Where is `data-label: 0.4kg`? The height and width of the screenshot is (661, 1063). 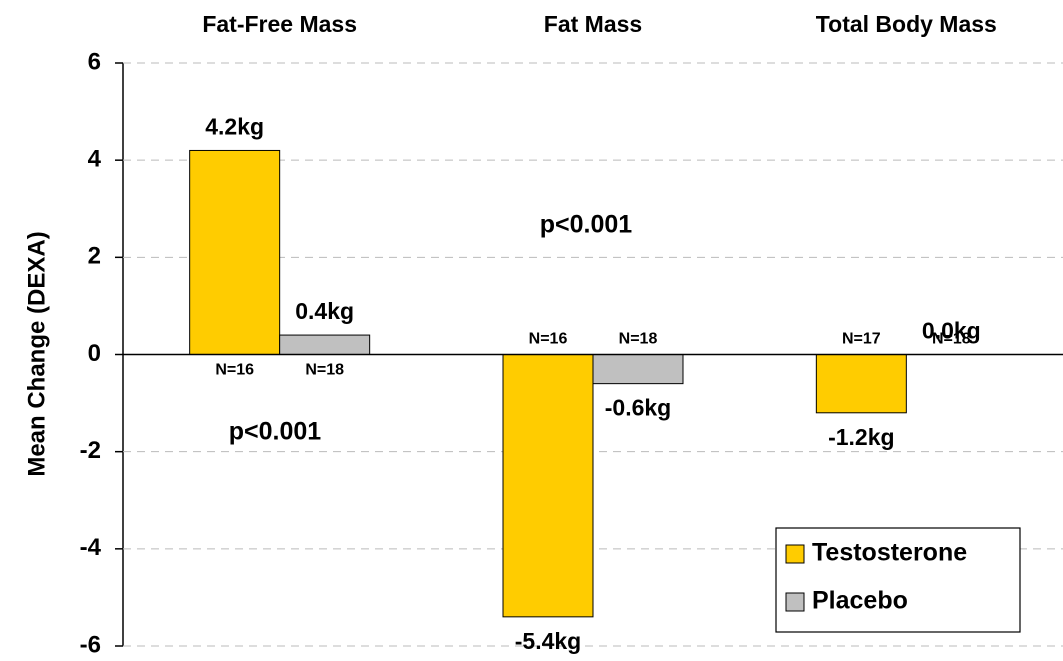 data-label: 0.4kg is located at coordinates (324, 311).